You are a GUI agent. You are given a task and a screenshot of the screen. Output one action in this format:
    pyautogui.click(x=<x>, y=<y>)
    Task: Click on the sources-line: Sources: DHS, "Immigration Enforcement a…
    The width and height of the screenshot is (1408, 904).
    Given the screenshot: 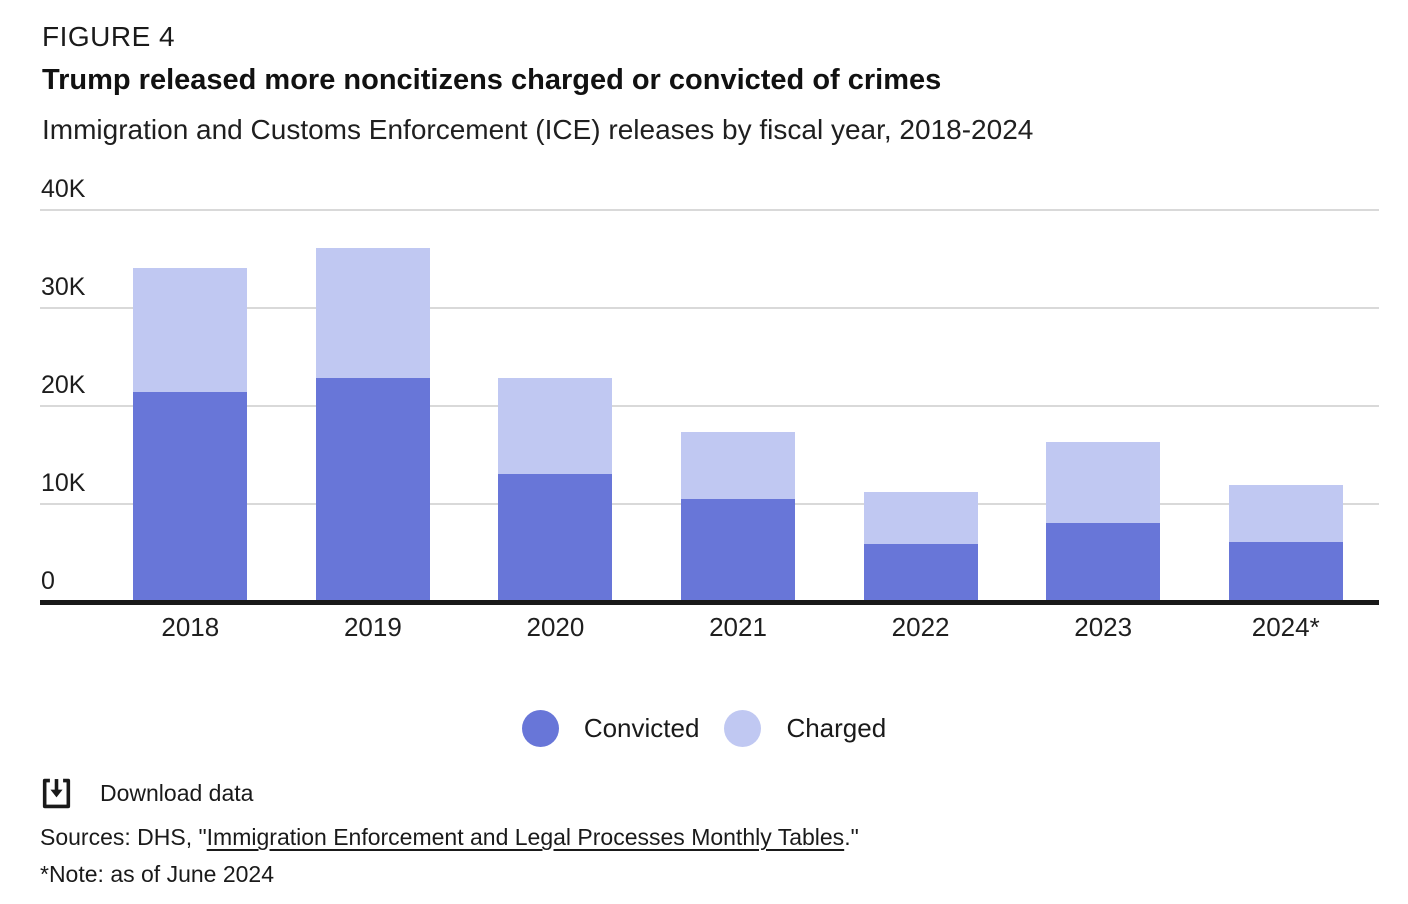 What is the action you would take?
    pyautogui.click(x=449, y=837)
    